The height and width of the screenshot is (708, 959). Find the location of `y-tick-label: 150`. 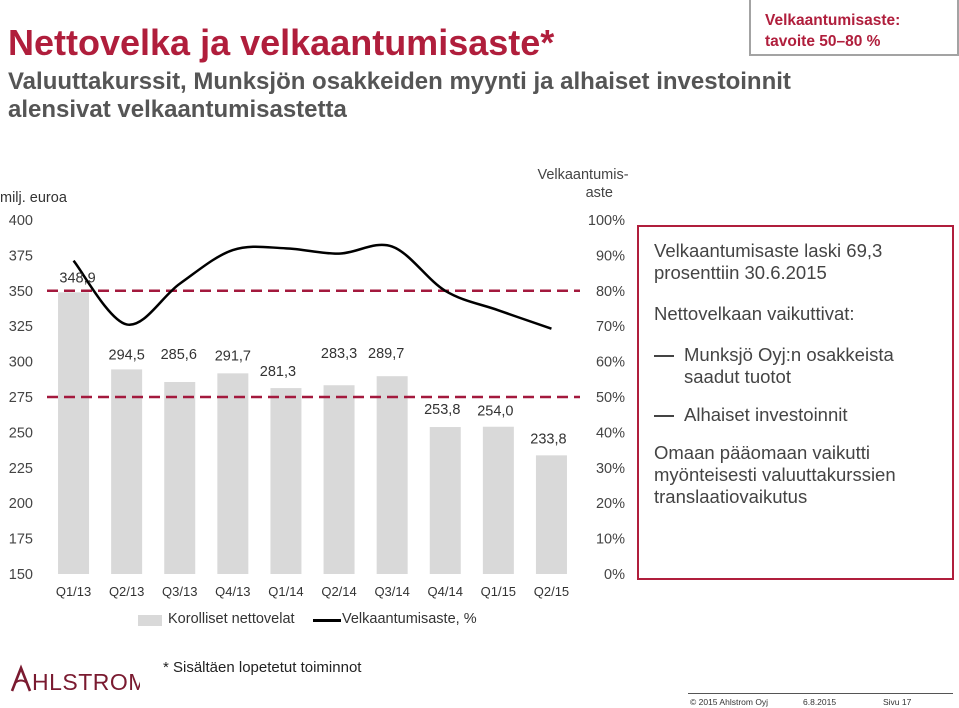

y-tick-label: 150 is located at coordinates (21, 575).